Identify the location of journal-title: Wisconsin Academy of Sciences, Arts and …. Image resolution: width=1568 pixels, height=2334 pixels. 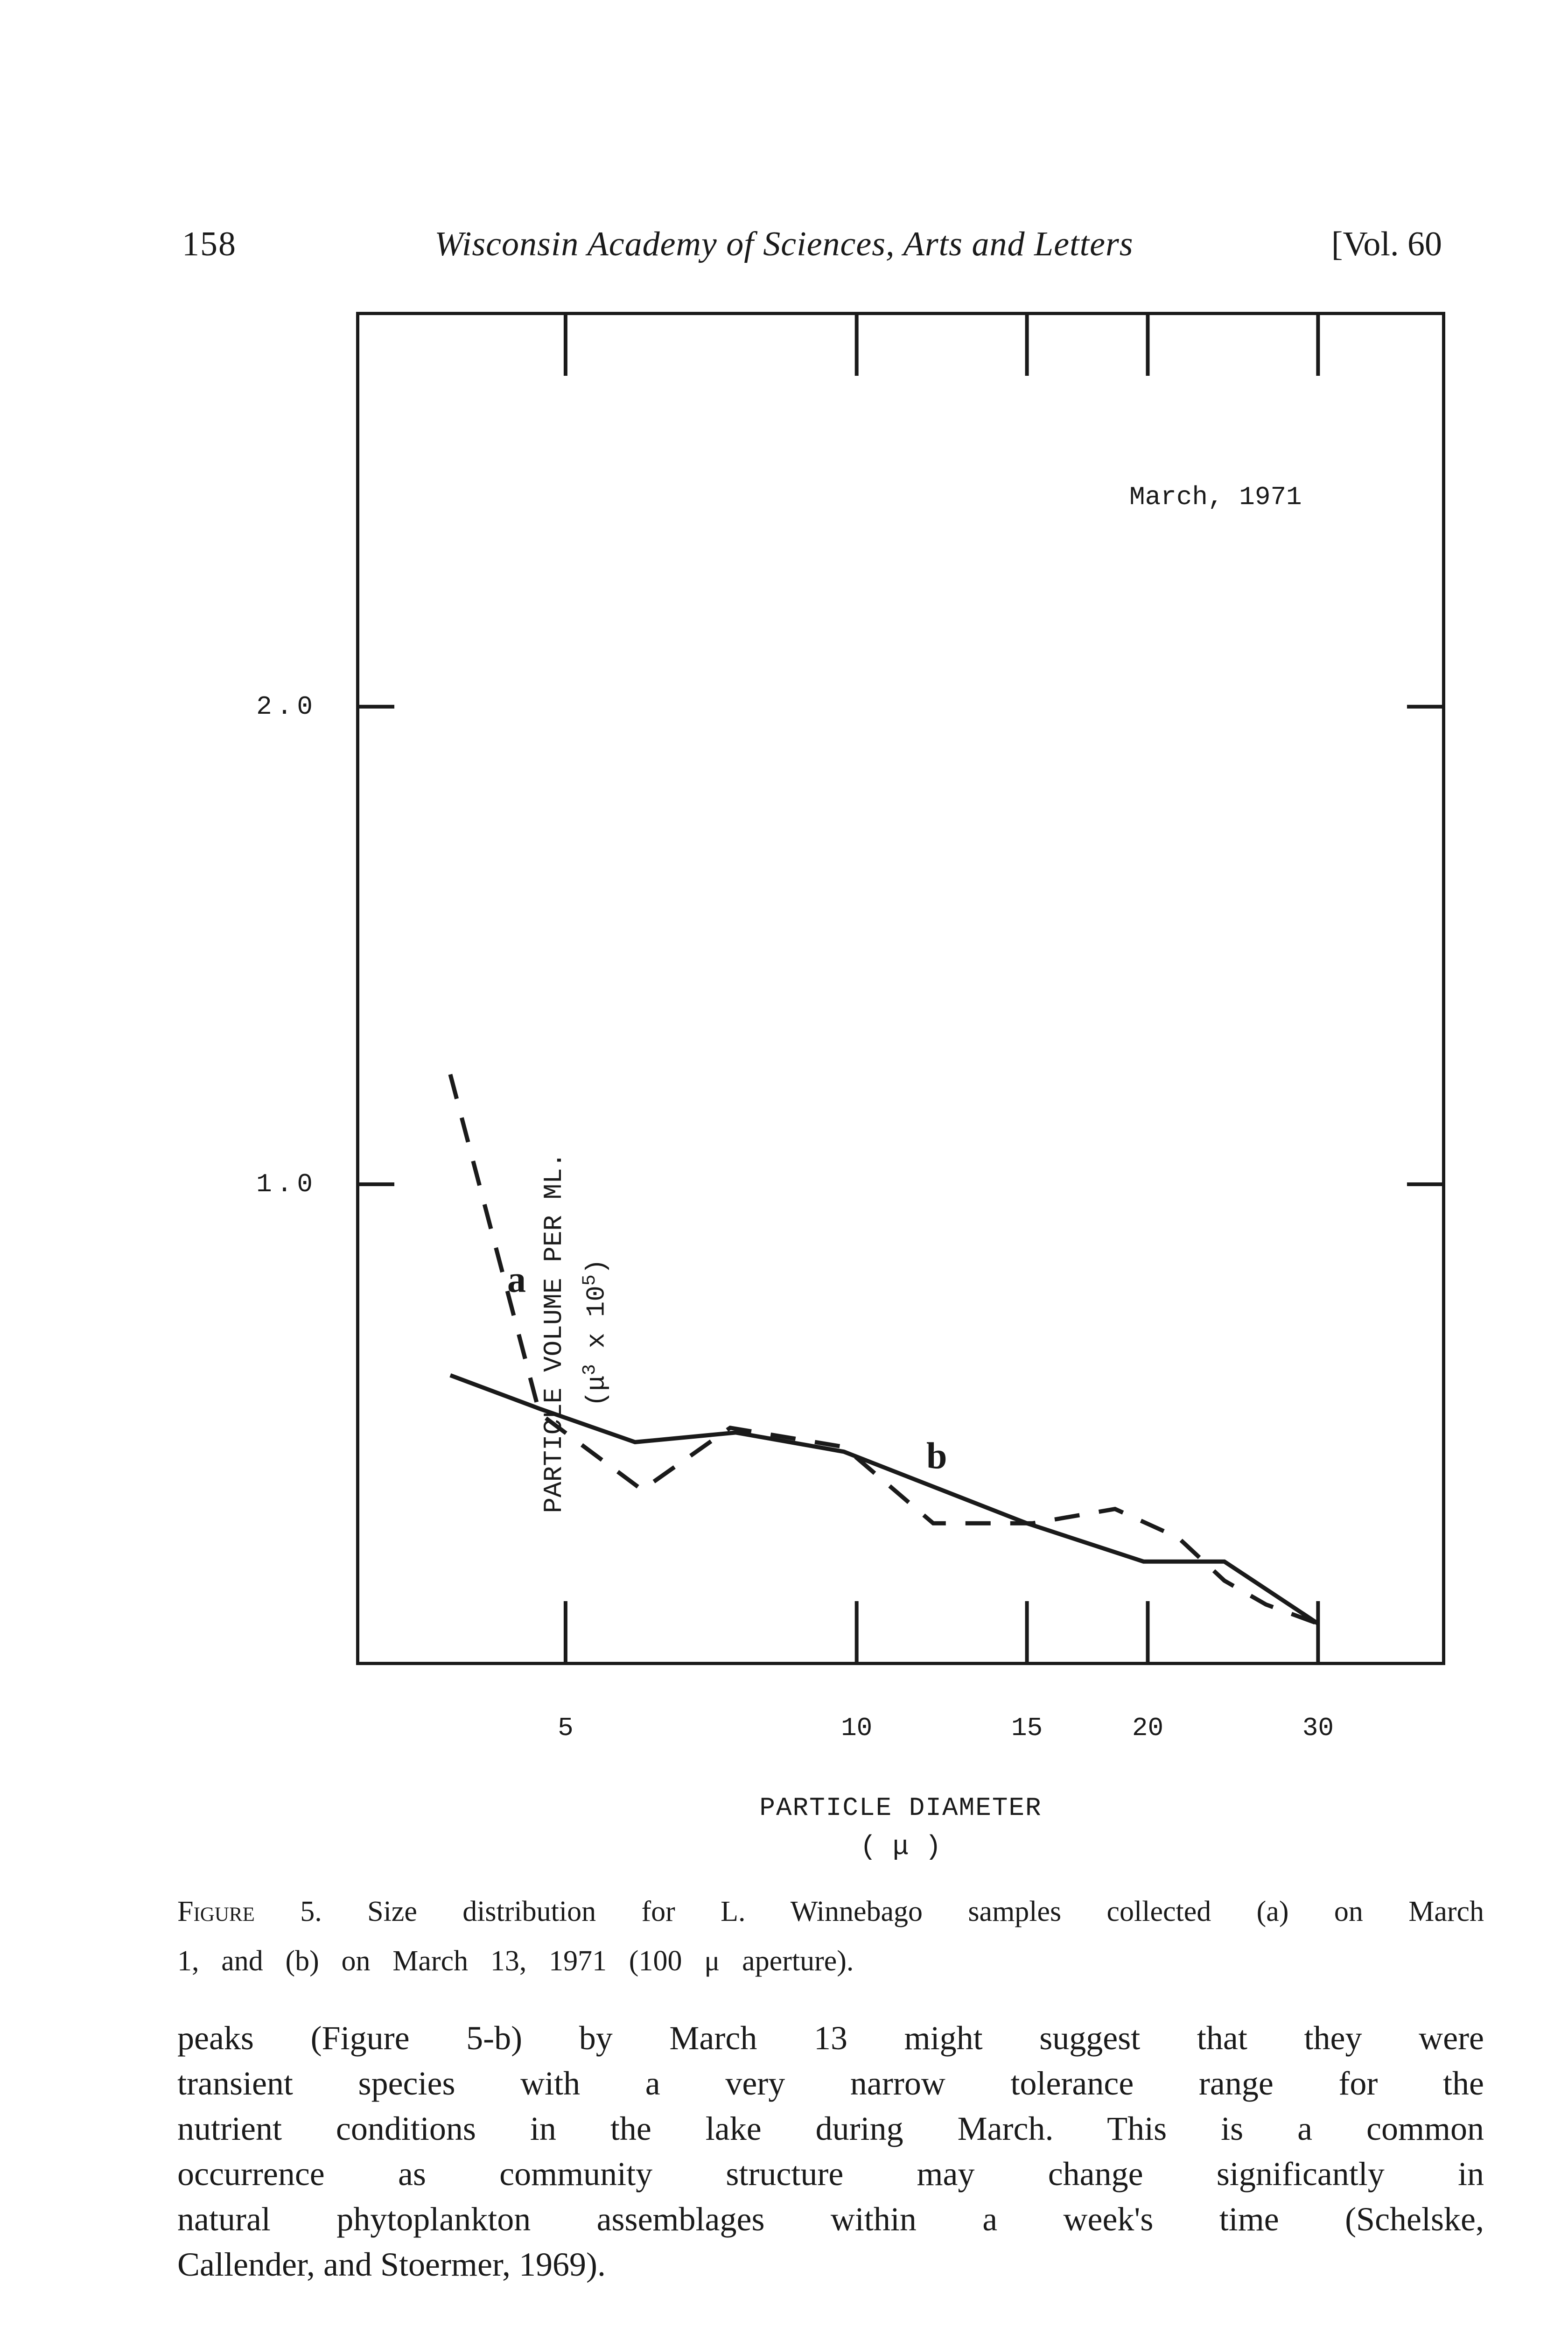
(784, 244).